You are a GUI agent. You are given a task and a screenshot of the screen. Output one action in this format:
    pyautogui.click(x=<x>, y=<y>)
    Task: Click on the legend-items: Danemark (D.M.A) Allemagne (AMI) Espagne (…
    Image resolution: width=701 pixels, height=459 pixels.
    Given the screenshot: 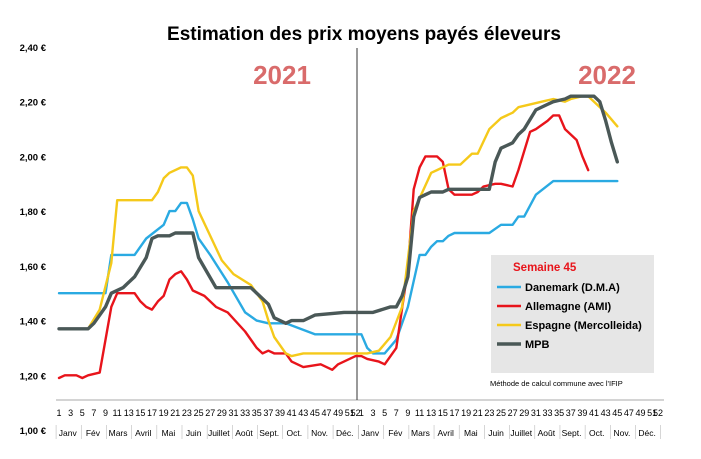 What is the action you would take?
    pyautogui.click(x=569, y=316)
    